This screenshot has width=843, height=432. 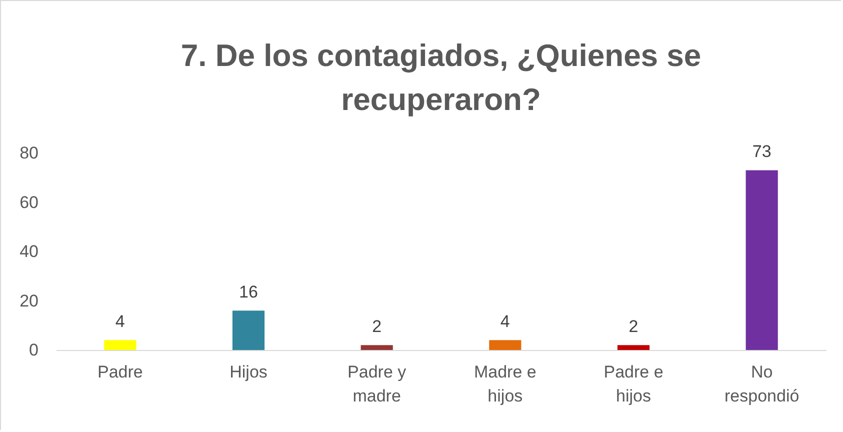 What do you see at coordinates (634, 384) in the screenshot?
I see `x-tick-label: Padre e hijos` at bounding box center [634, 384].